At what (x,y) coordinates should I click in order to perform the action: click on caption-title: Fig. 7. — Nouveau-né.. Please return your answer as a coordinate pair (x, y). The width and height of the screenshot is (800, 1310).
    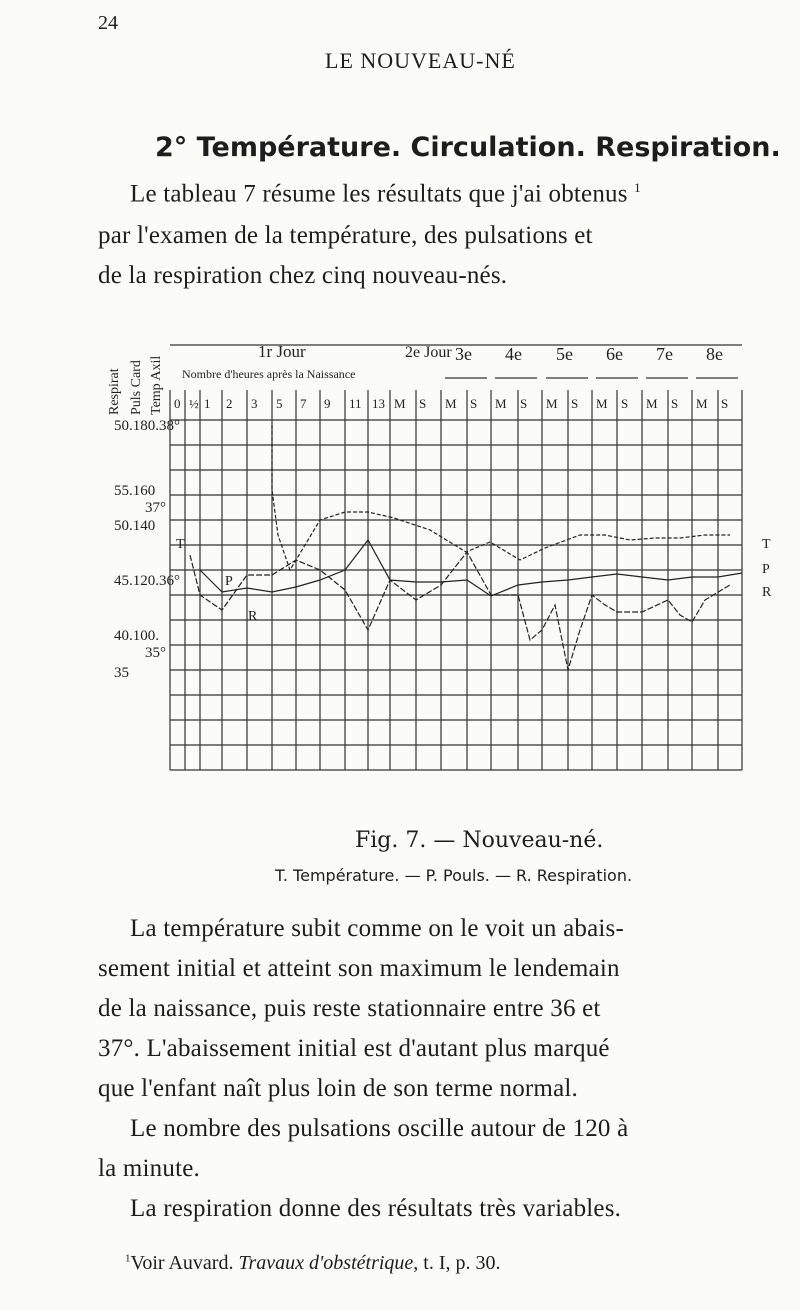
    Looking at the image, I should click on (479, 840).